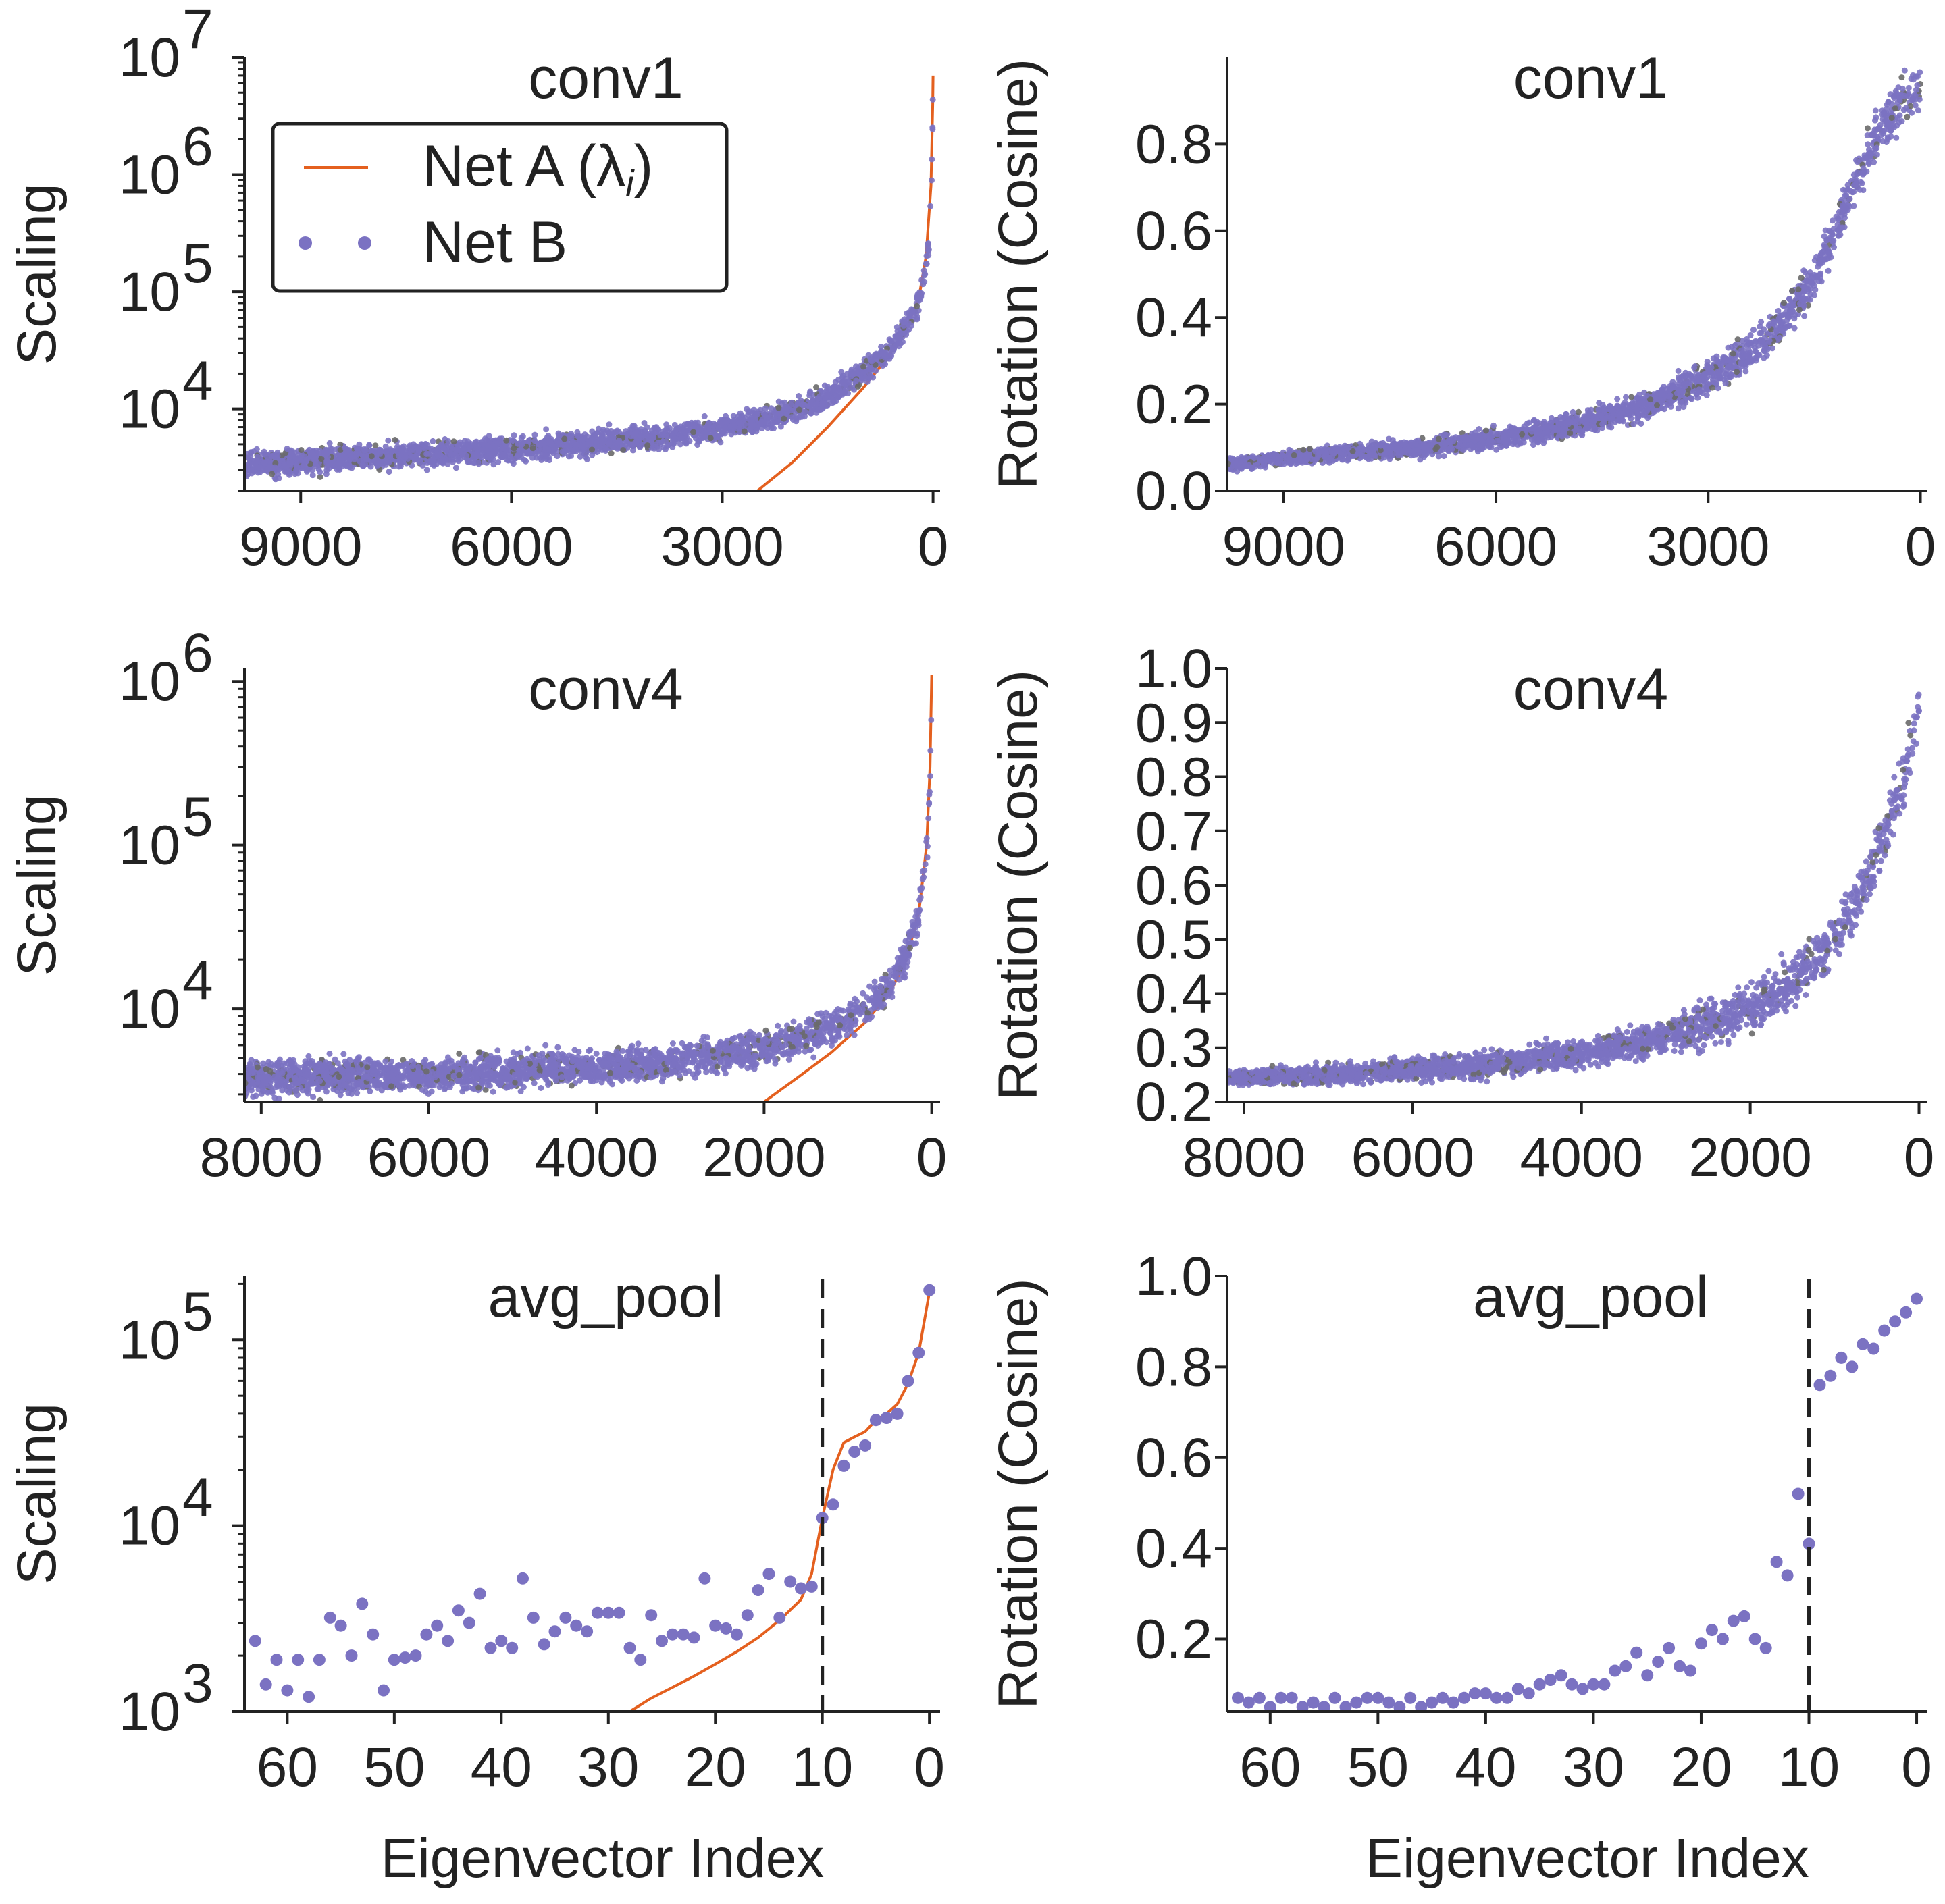 Image resolution: width=1945 pixels, height=1904 pixels. Describe the element at coordinates (300, 546) in the screenshot. I see `x-tick-label: 9000` at that location.